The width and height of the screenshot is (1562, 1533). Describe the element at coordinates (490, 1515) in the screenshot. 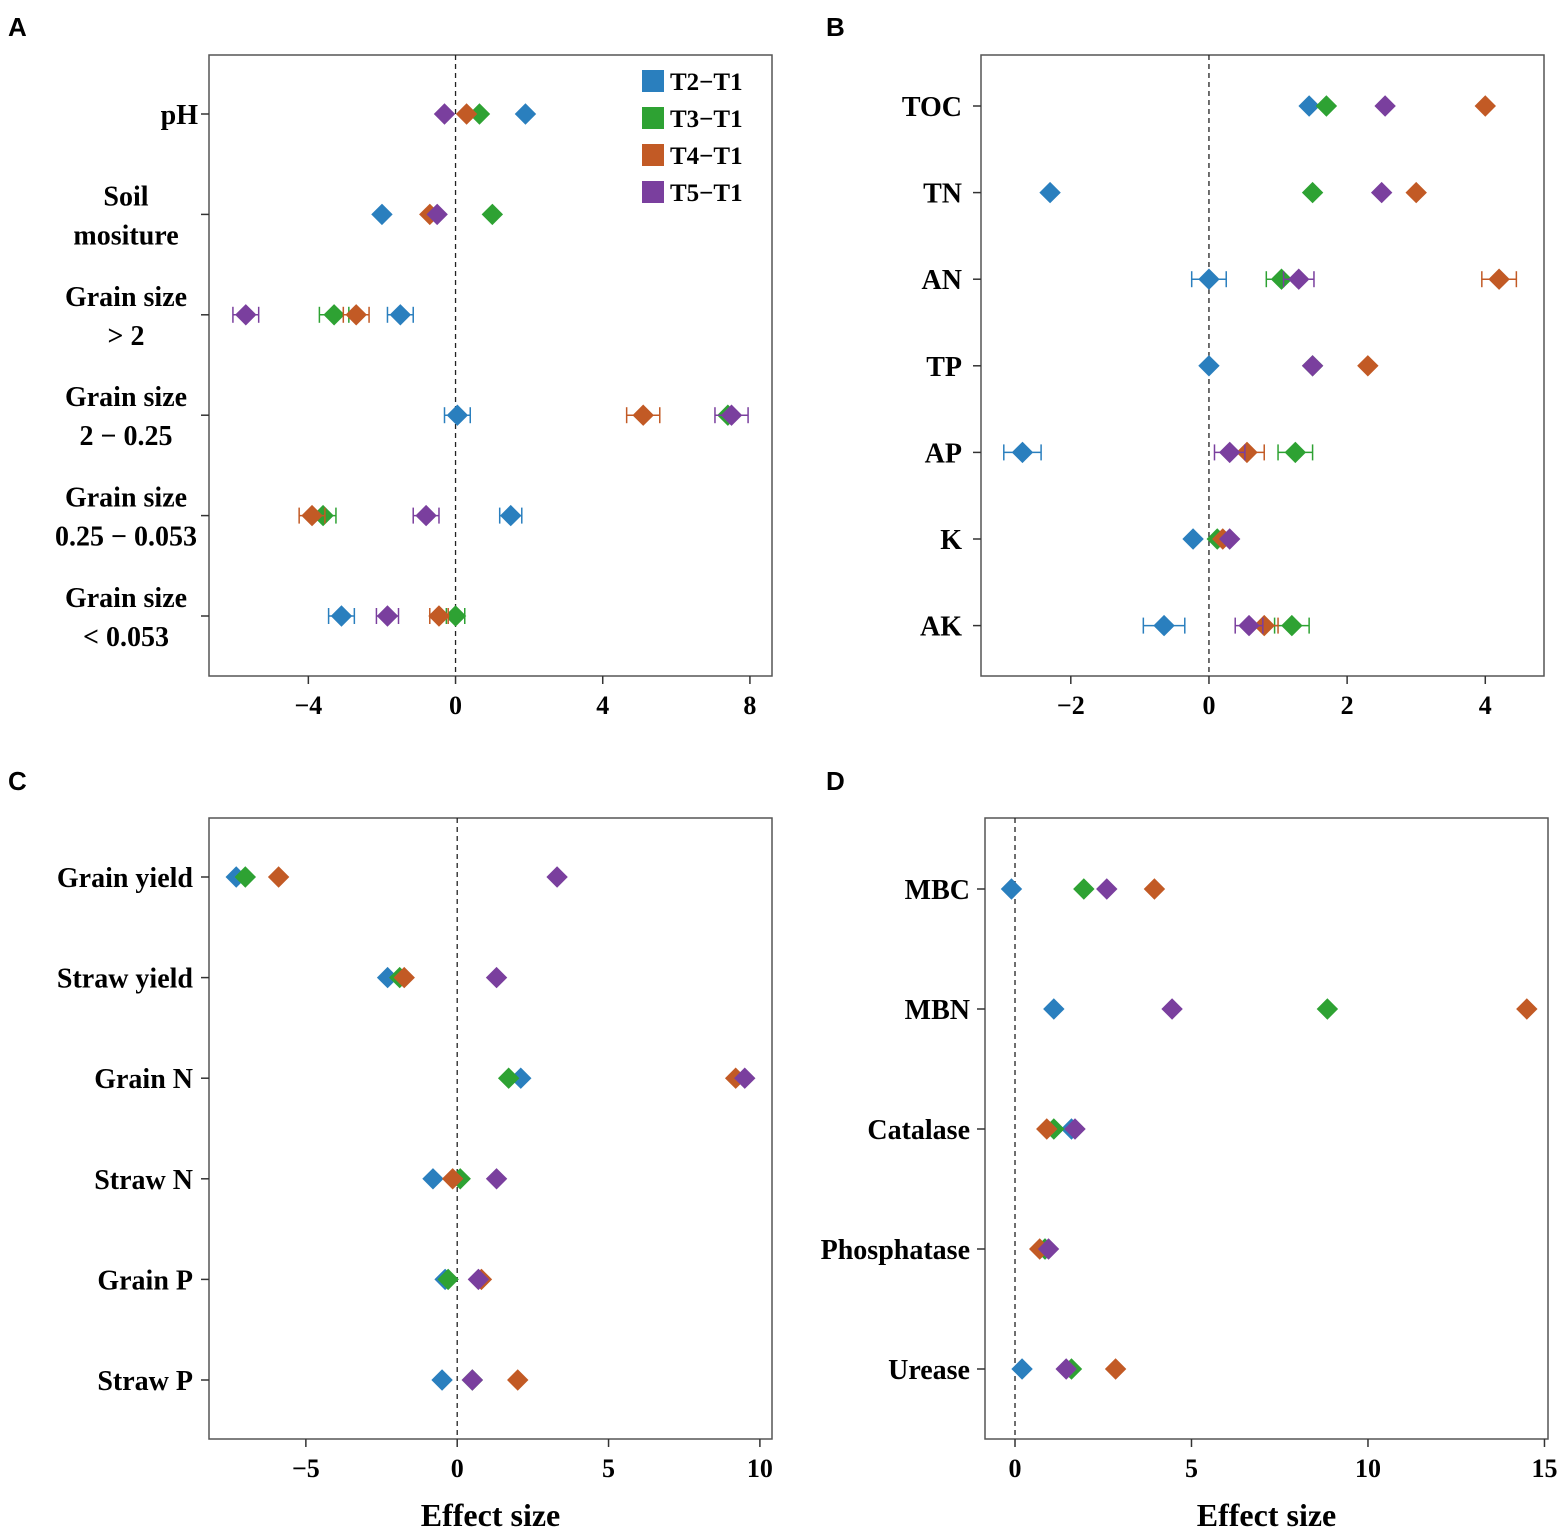

I see `x-axis-label-c: Effect size` at that location.